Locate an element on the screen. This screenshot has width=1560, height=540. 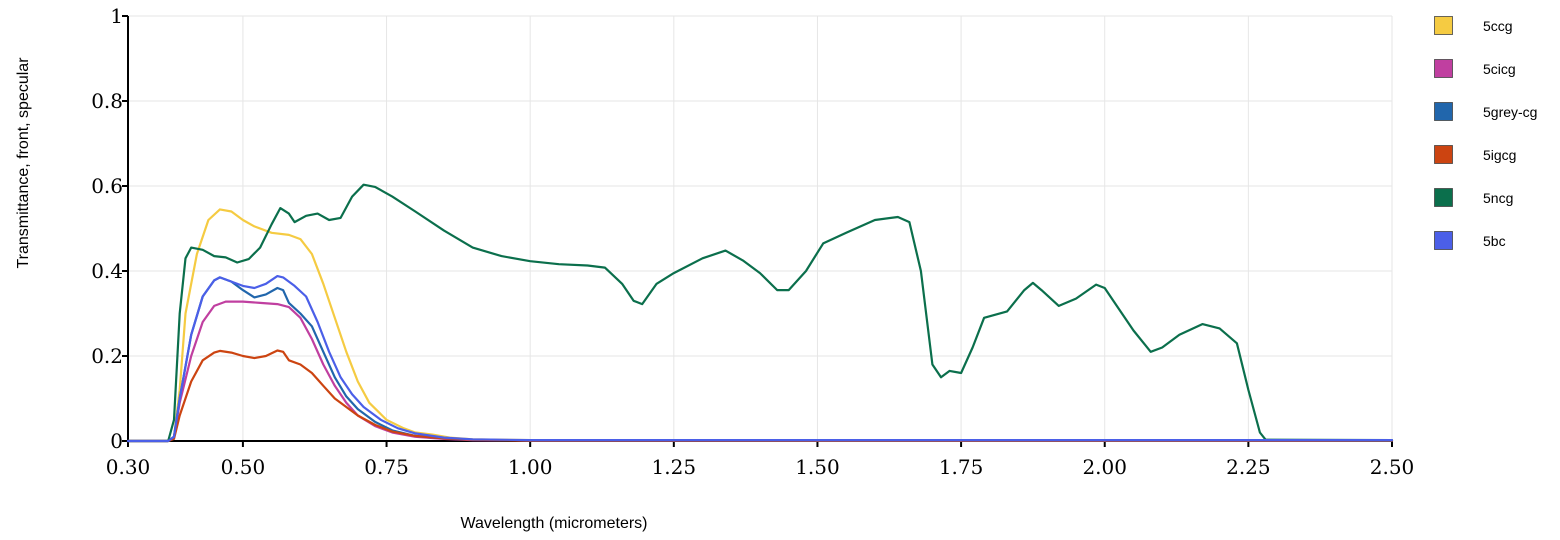
y-tick-label: 0.8 is located at coordinates (107, 101).